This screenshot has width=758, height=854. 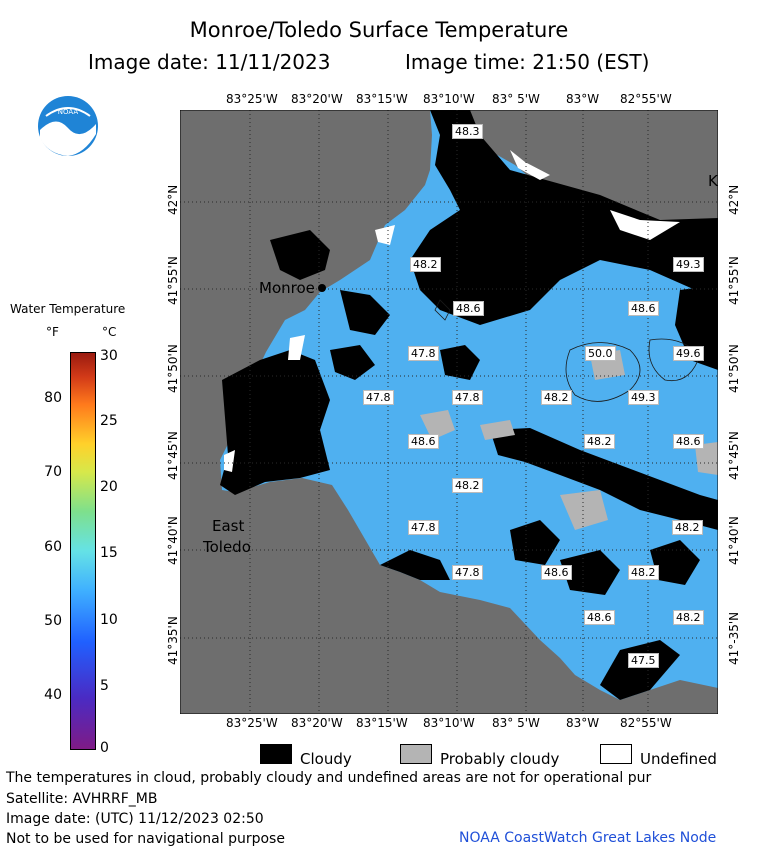 What do you see at coordinates (173, 540) in the screenshot?
I see `lat-label-left: 41°40'N` at bounding box center [173, 540].